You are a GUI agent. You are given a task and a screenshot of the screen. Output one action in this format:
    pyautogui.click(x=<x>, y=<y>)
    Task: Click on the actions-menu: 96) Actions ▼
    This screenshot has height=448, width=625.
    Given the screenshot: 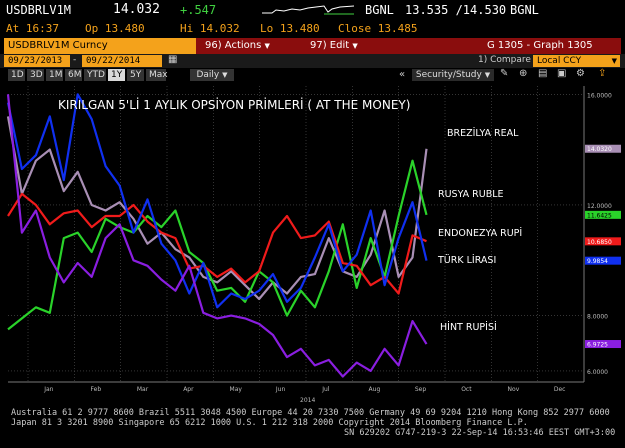 What is the action you would take?
    pyautogui.click(x=237, y=45)
    